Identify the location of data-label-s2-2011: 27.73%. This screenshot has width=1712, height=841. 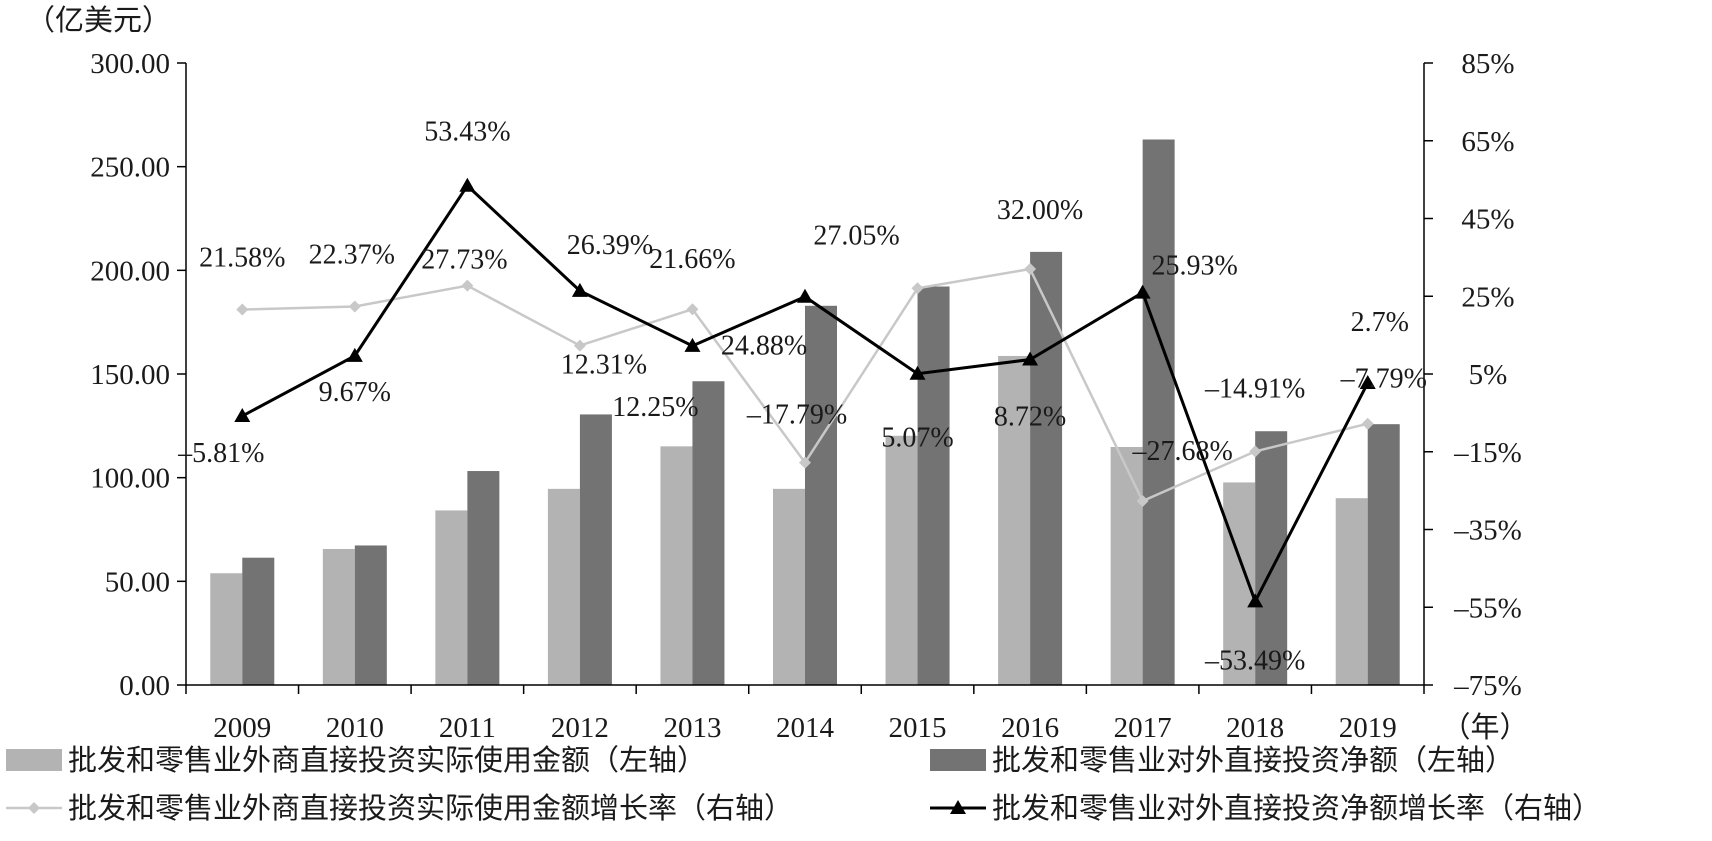
(464, 260).